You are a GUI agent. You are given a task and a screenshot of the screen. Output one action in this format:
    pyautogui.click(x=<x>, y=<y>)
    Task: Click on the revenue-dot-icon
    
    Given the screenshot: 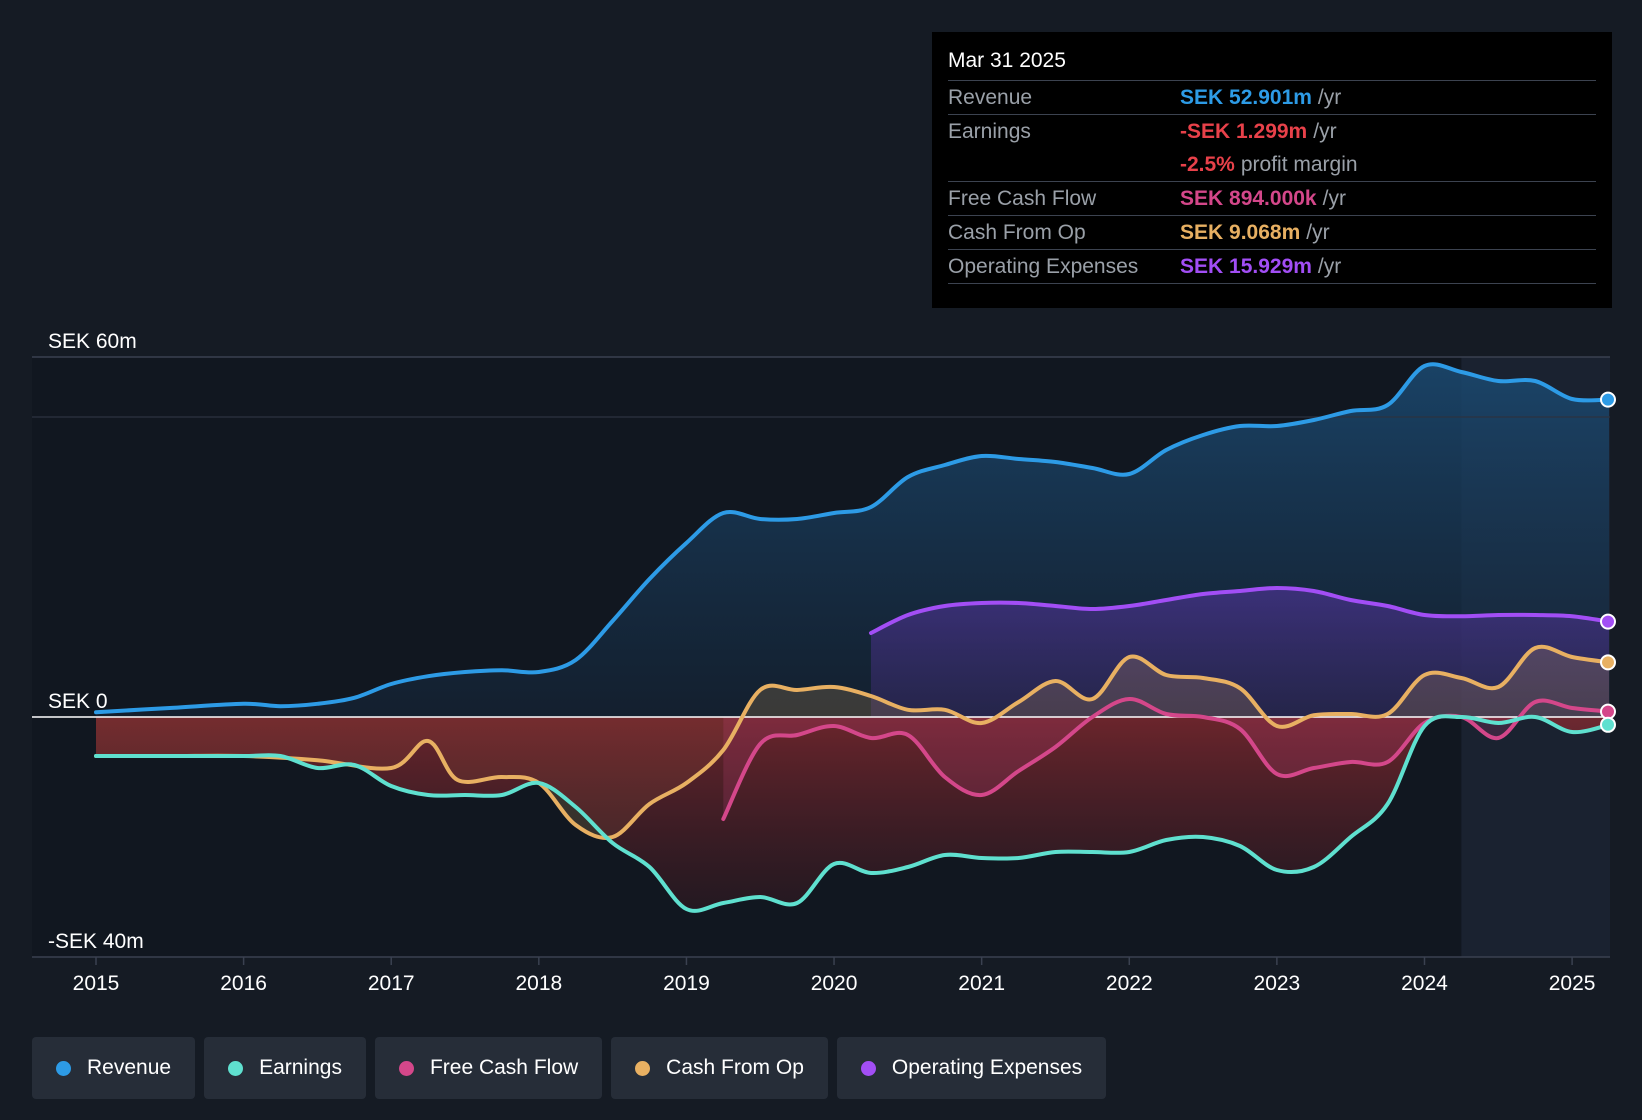 What is the action you would take?
    pyautogui.click(x=63, y=1068)
    